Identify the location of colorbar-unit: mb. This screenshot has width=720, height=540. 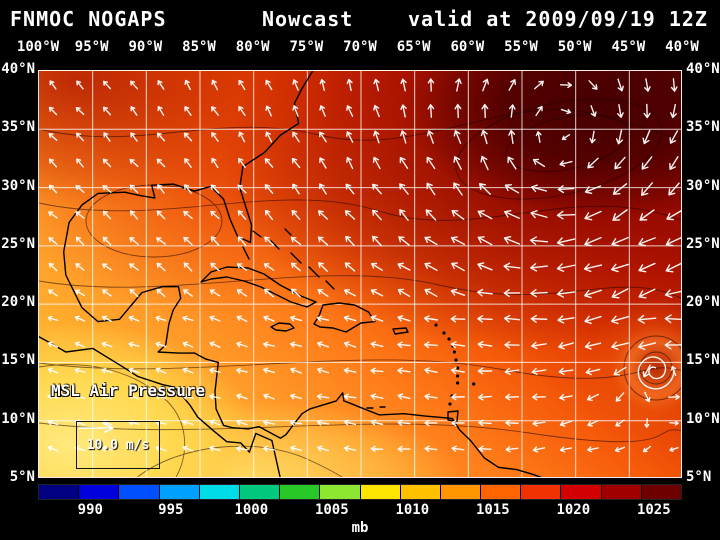
(360, 528).